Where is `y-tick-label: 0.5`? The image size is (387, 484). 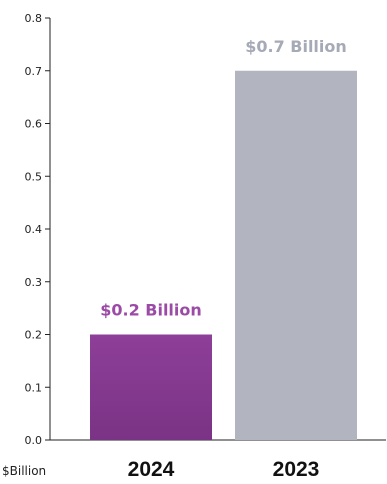
y-tick-label: 0.5 is located at coordinates (34, 176).